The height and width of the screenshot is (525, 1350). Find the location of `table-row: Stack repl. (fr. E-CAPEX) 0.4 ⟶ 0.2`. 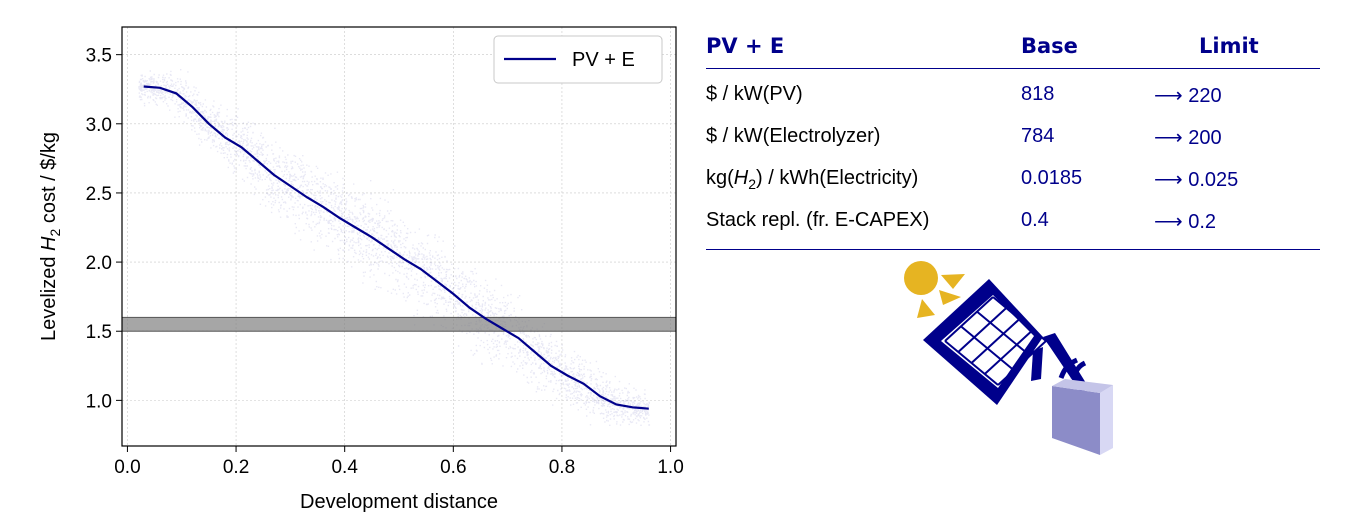

table-row: Stack repl. (fr. E-CAPEX) 0.4 ⟶ 0.2 is located at coordinates (1013, 216).